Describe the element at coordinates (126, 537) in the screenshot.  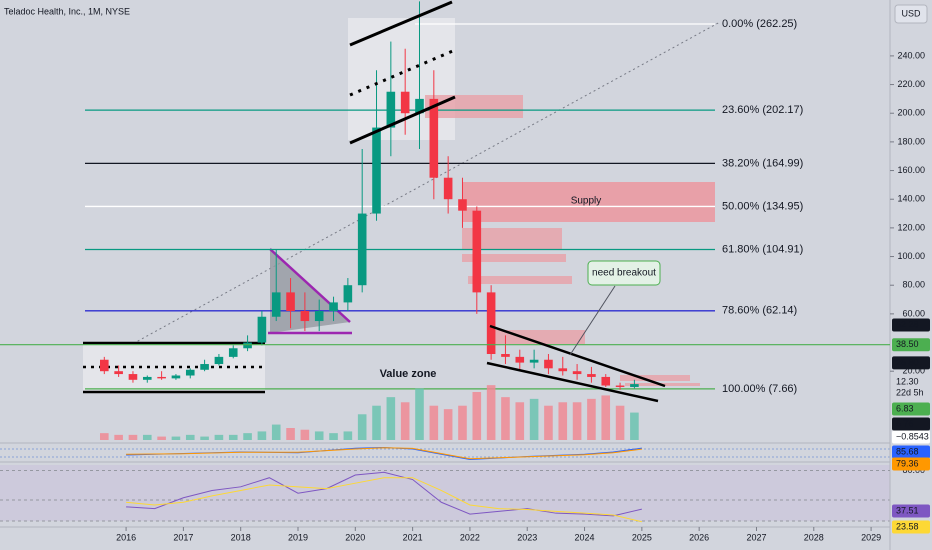
I see `x-tick-label: 2016` at that location.